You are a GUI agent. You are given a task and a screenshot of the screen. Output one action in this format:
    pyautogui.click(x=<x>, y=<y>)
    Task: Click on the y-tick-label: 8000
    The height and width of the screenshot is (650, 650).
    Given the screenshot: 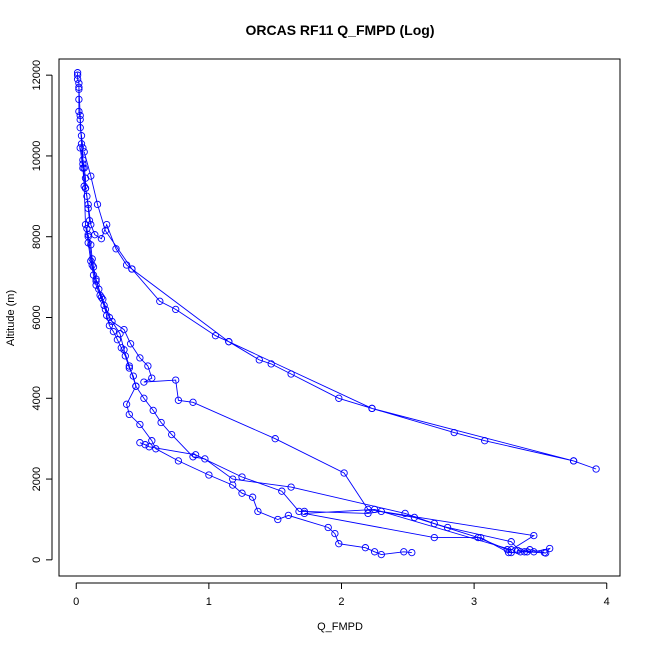 What is the action you would take?
    pyautogui.click(x=37, y=236)
    